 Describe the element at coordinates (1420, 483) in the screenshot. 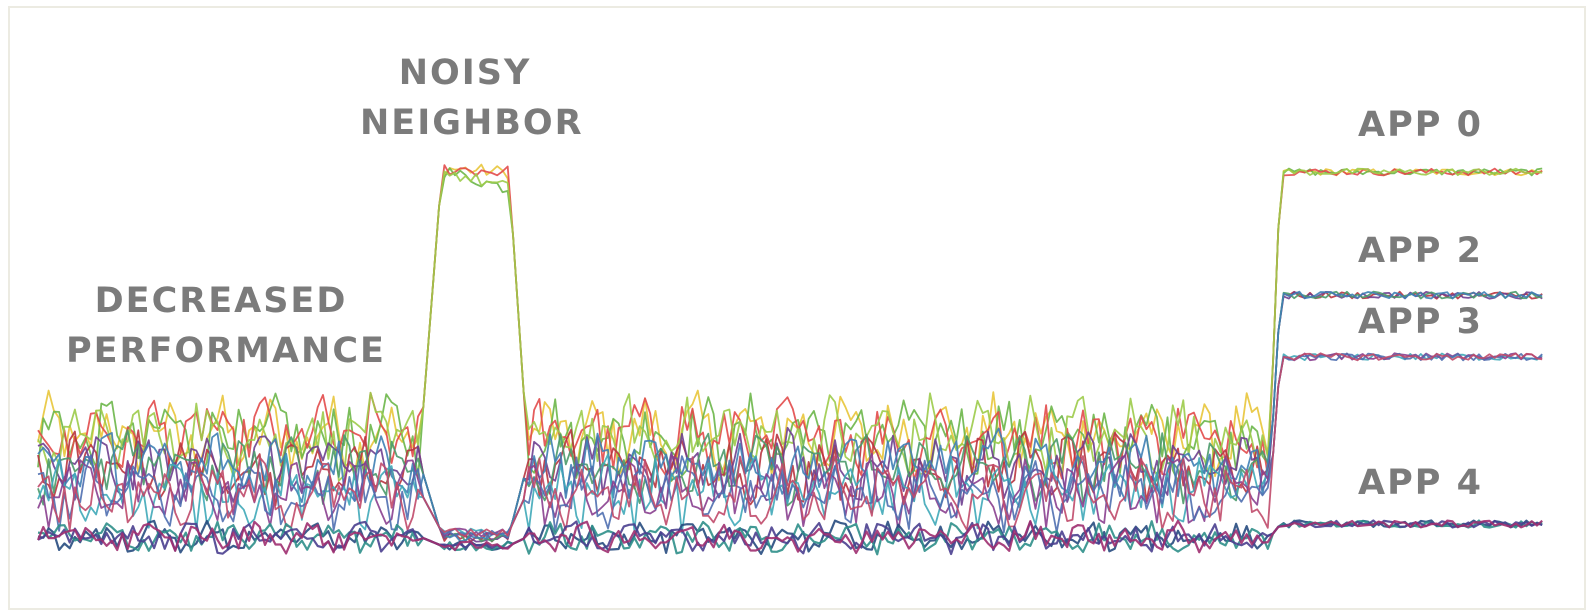

I see `app4-label: APP 4` at that location.